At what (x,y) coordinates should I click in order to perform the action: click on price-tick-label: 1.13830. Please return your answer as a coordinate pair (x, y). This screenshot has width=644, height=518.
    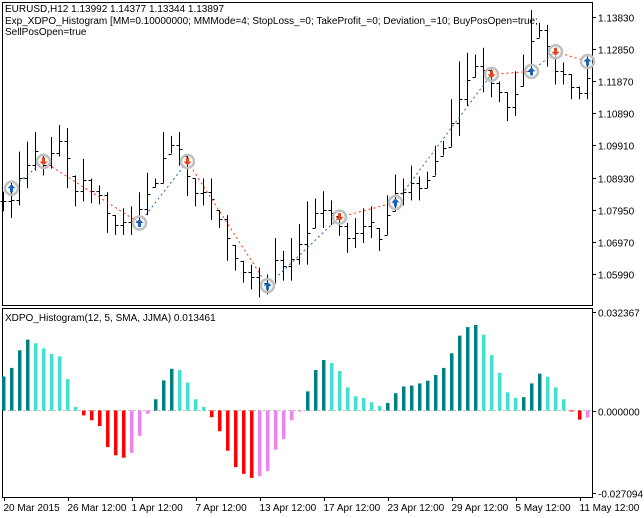
    Looking at the image, I should click on (616, 19).